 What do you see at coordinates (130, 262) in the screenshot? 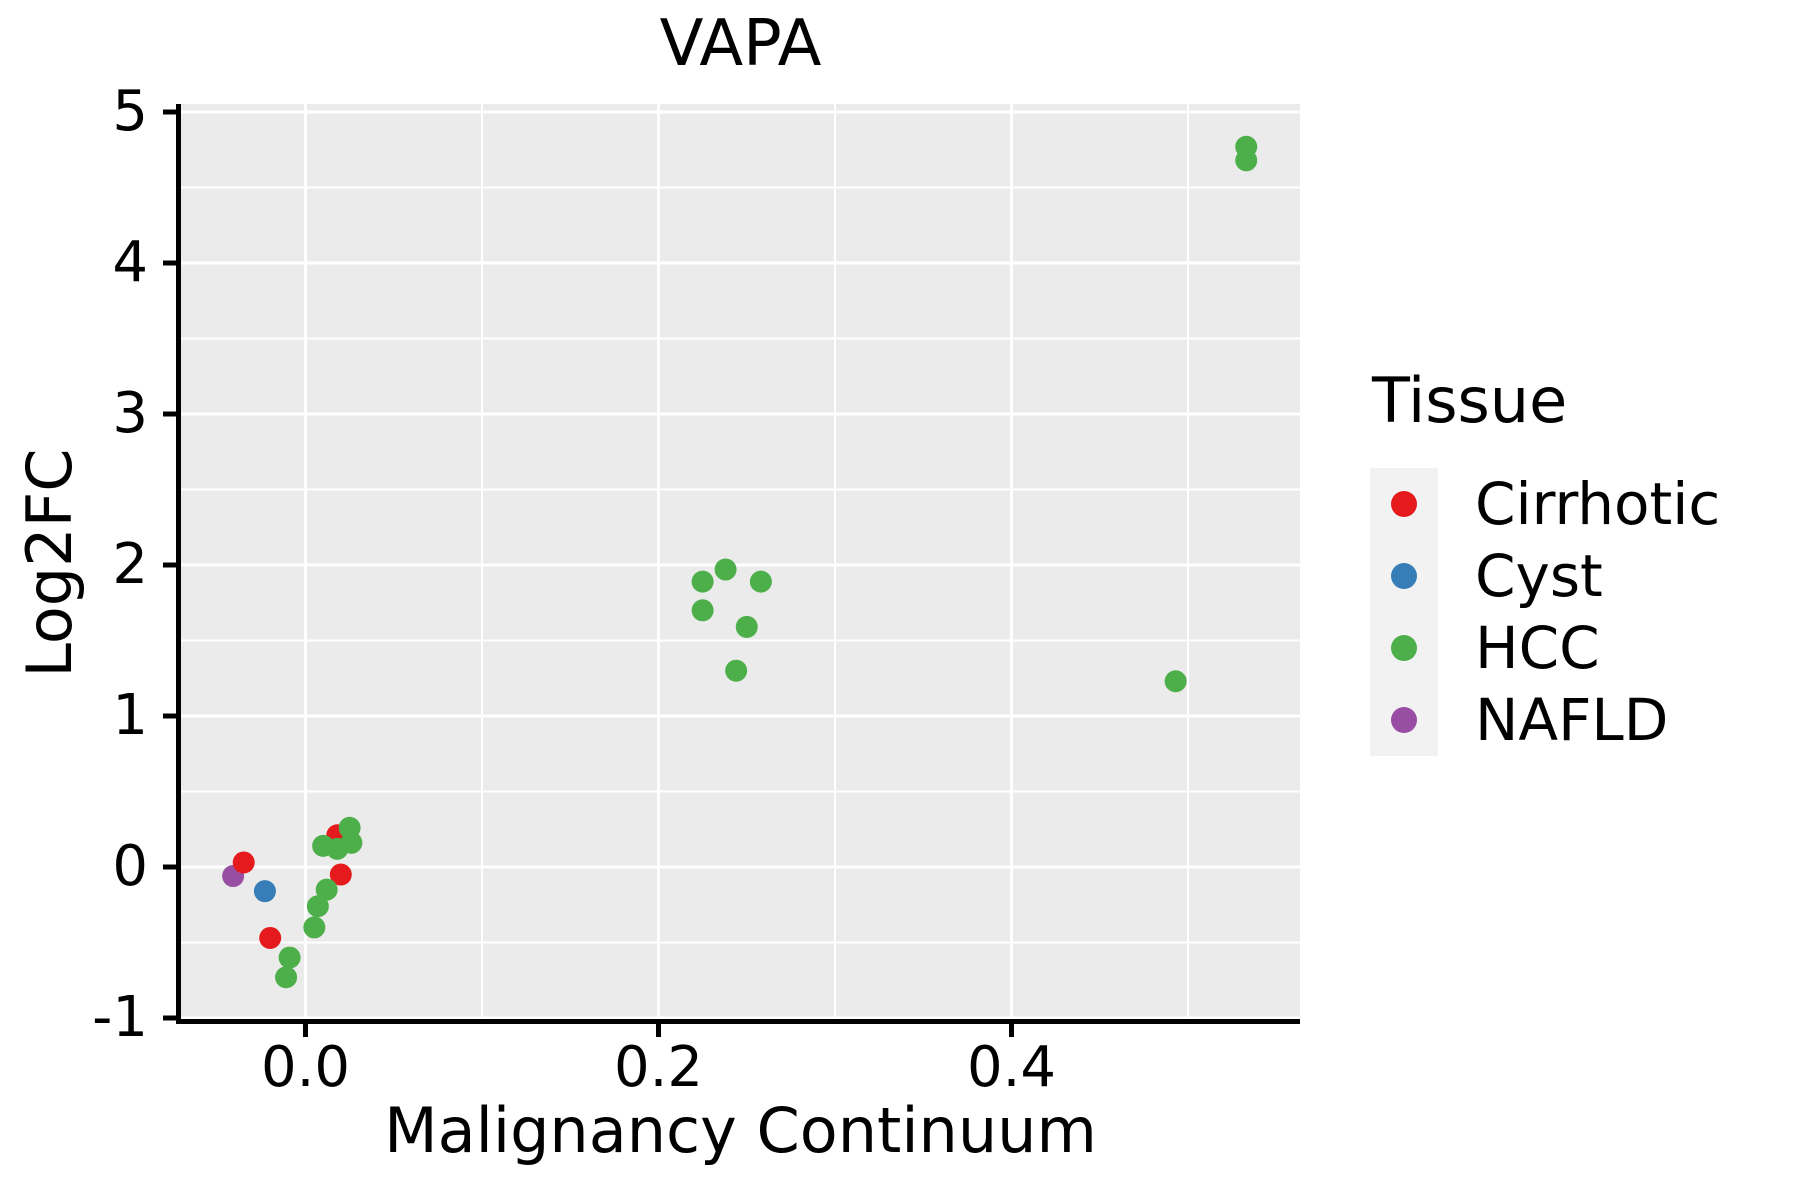
I see `y-tick-label: 4` at bounding box center [130, 262].